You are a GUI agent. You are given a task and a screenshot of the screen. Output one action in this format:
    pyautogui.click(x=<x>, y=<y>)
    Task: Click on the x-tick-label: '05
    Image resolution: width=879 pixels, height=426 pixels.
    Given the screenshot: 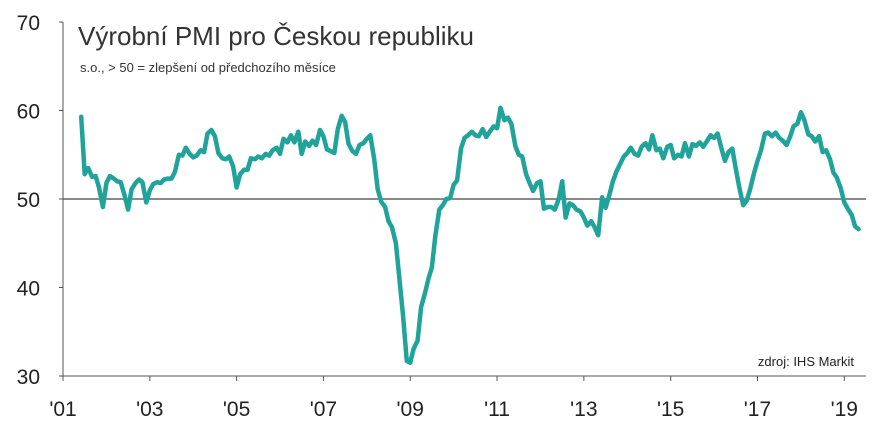 What is the action you would take?
    pyautogui.click(x=236, y=409)
    